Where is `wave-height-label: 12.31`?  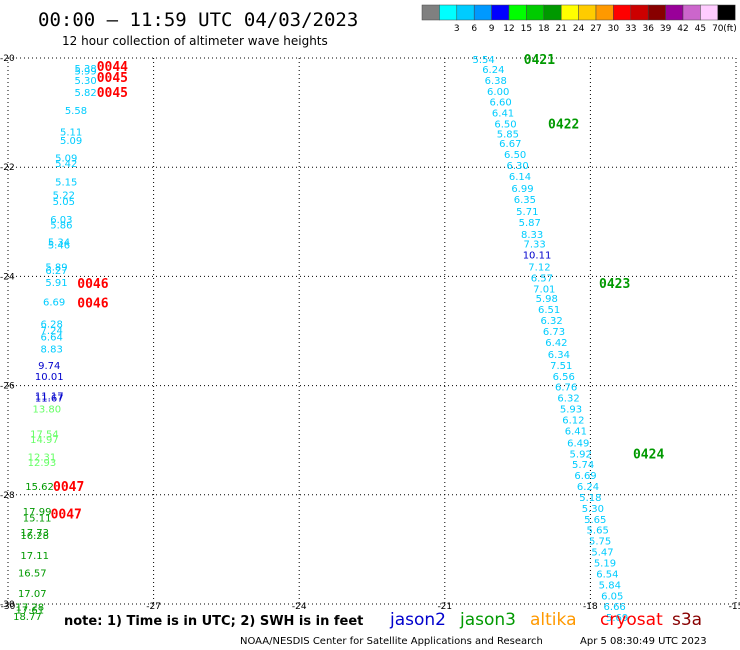
wave-height-label: 12.31 is located at coordinates (42, 458).